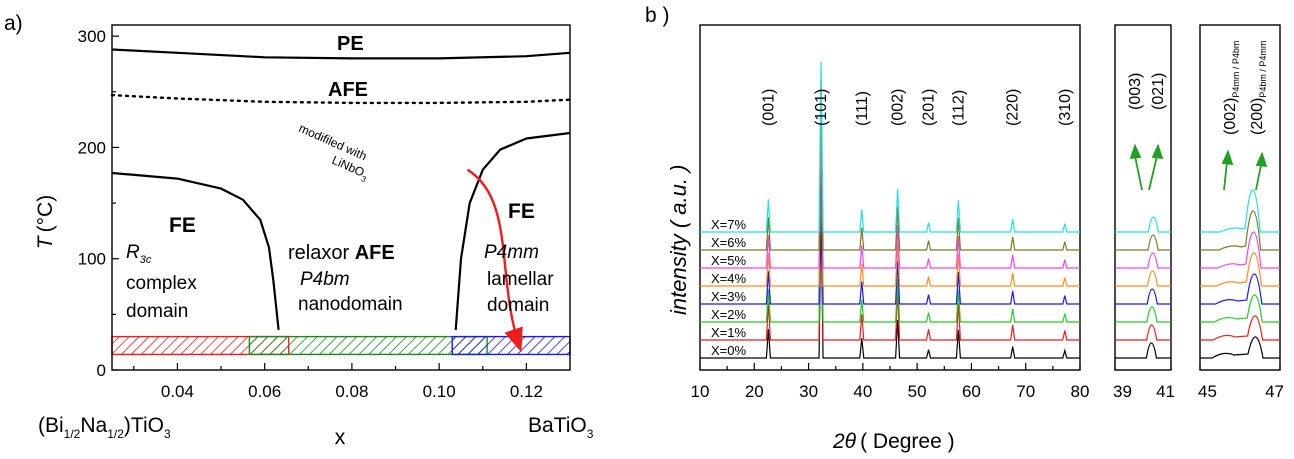 The image size is (1294, 459). I want to click on y-tick-label: 100, so click(92, 259).